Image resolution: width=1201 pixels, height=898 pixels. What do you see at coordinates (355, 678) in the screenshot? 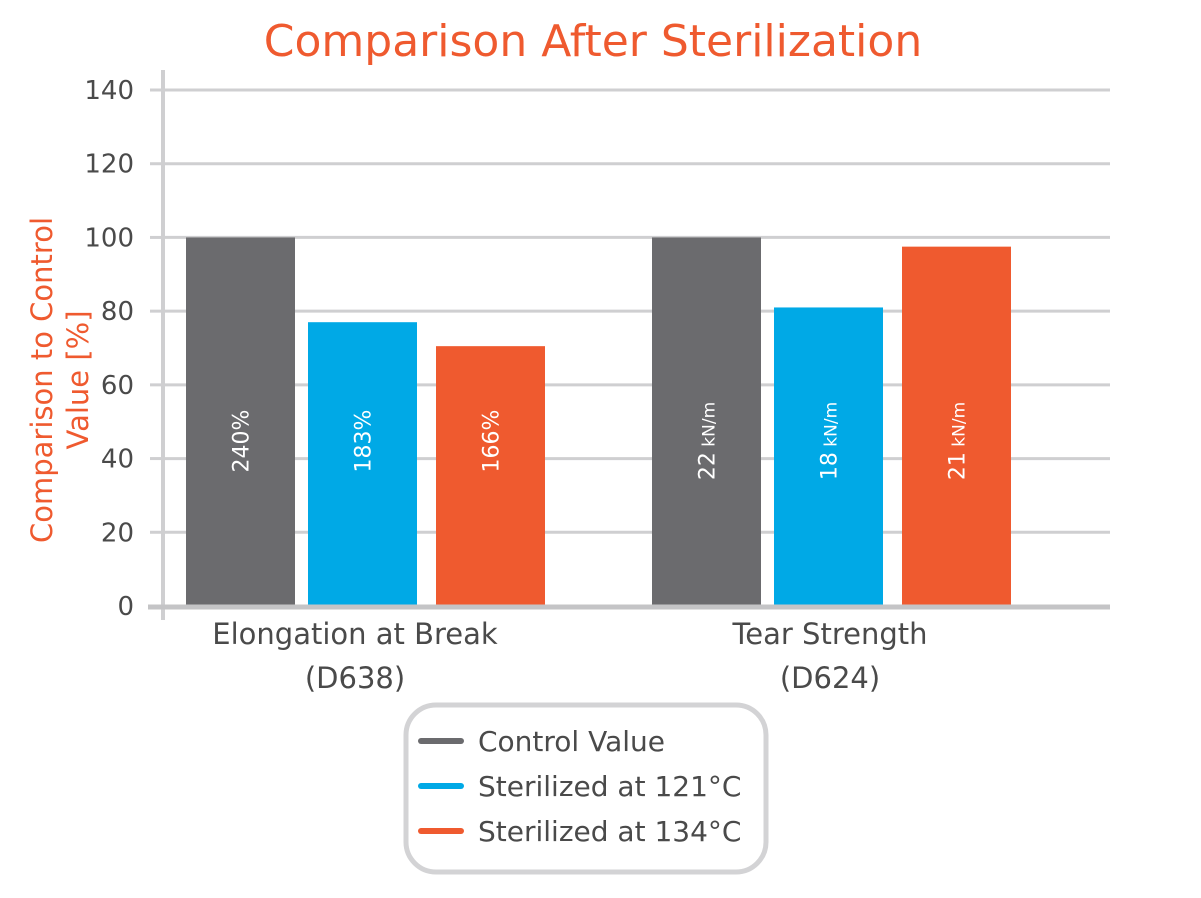
I see `x-tick-label: (D638)` at bounding box center [355, 678].